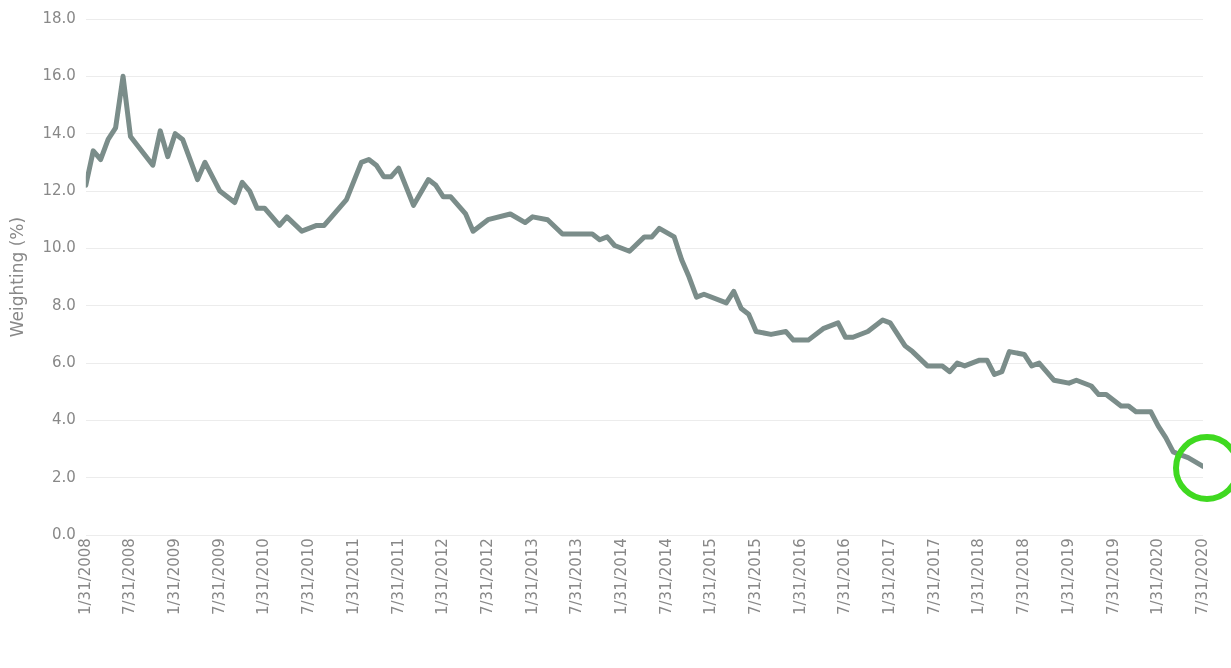 The image size is (1231, 668). I want to click on x-tick-label: 1/31/2015, so click(710, 577).